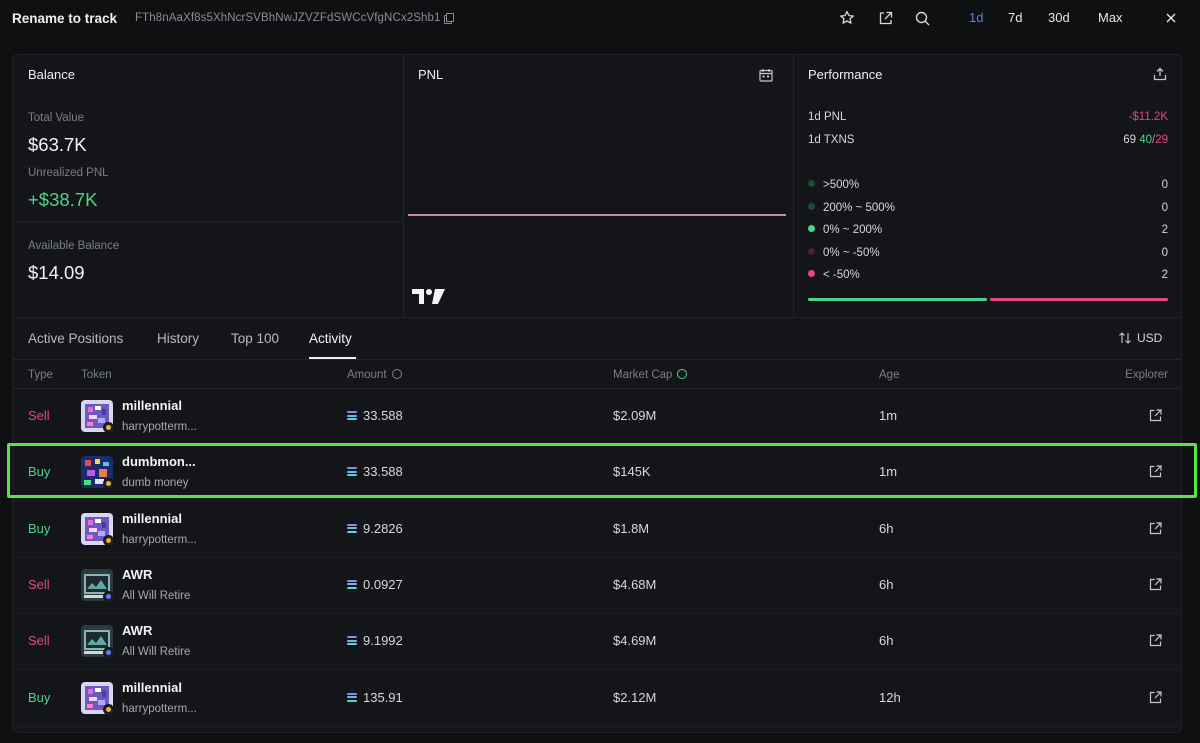 The height and width of the screenshot is (743, 1200). Describe the element at coordinates (922, 18) in the screenshot. I see `search-icon` at that location.